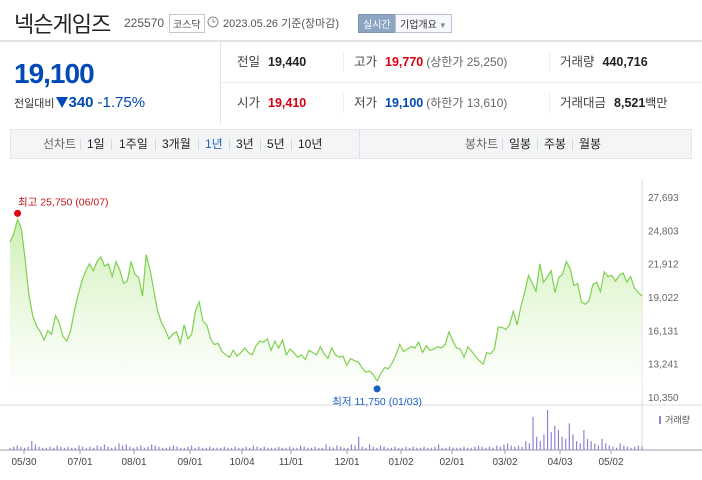 This screenshot has height=480, width=702. Describe the element at coordinates (400, 462) in the screenshot. I see `x-tick-label: 01/02` at that location.